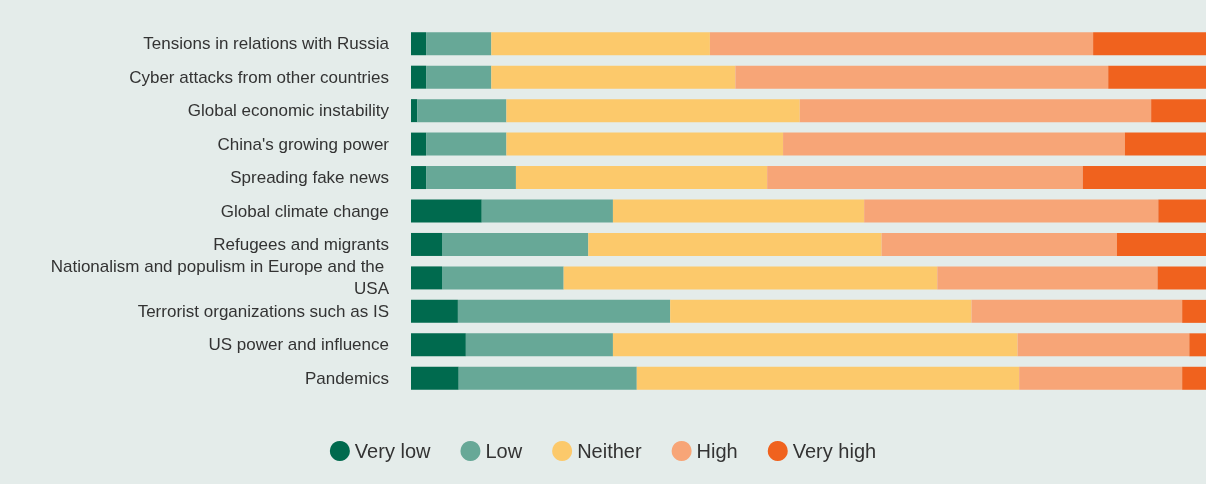  Describe the element at coordinates (263, 311) in the screenshot. I see `y-tick-label: Terrorist organizations such as IS` at that location.